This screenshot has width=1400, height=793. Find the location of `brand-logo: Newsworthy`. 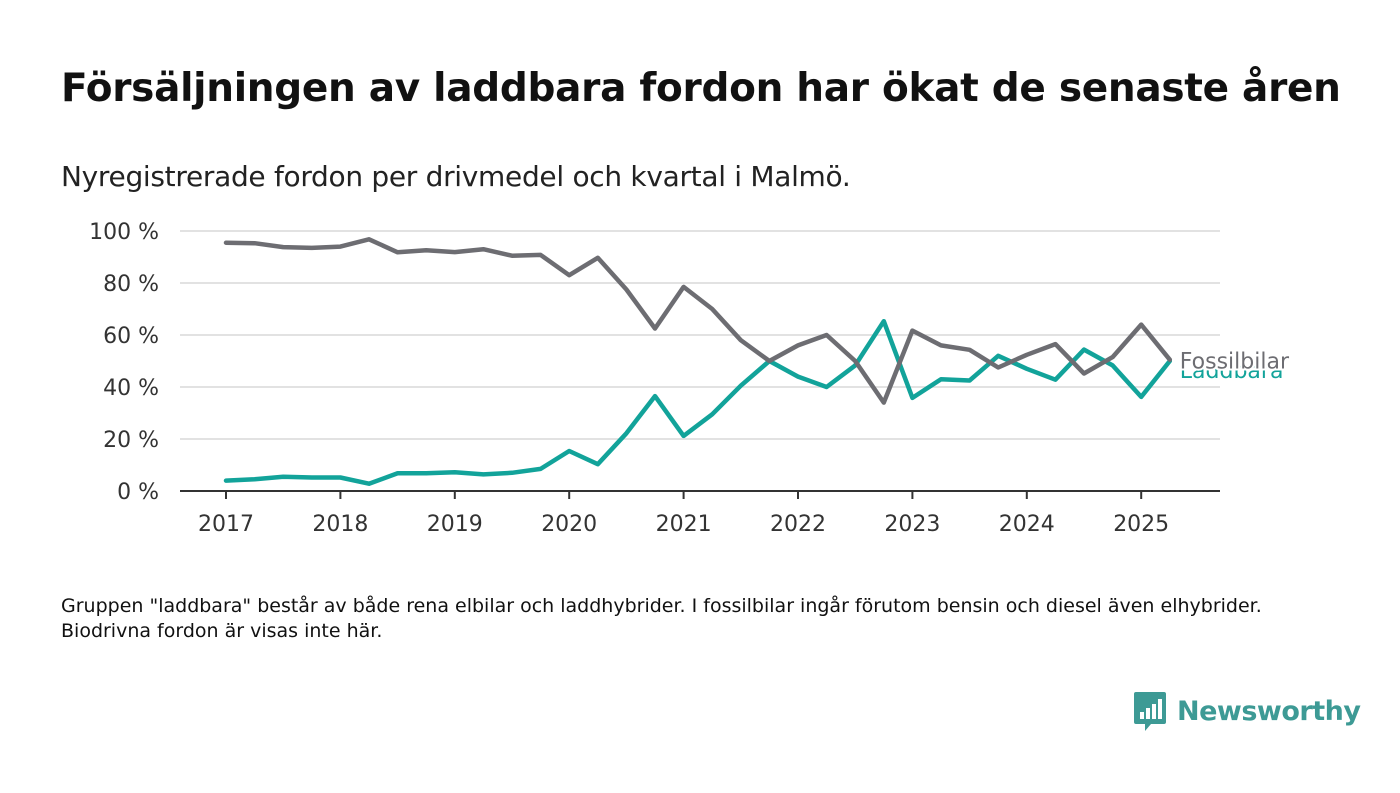

brand-logo: Newsworthy is located at coordinates (1247, 711).